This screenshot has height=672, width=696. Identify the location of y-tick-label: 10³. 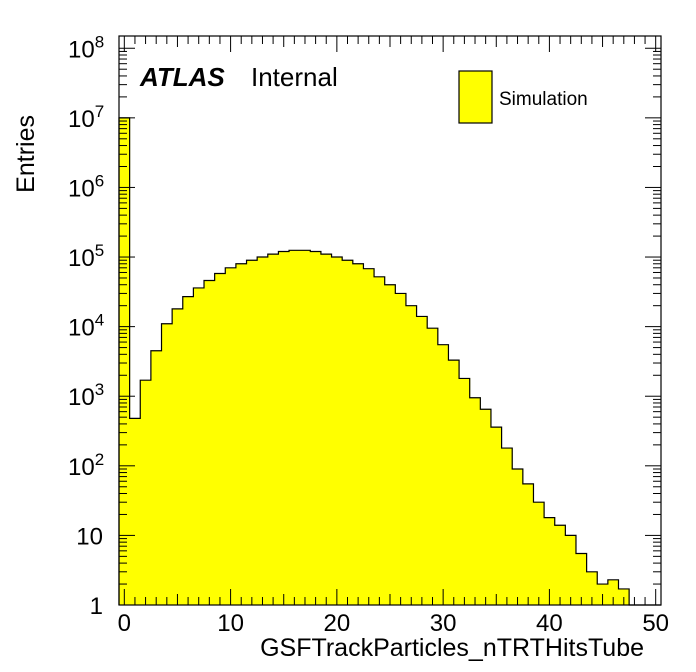
(86, 395).